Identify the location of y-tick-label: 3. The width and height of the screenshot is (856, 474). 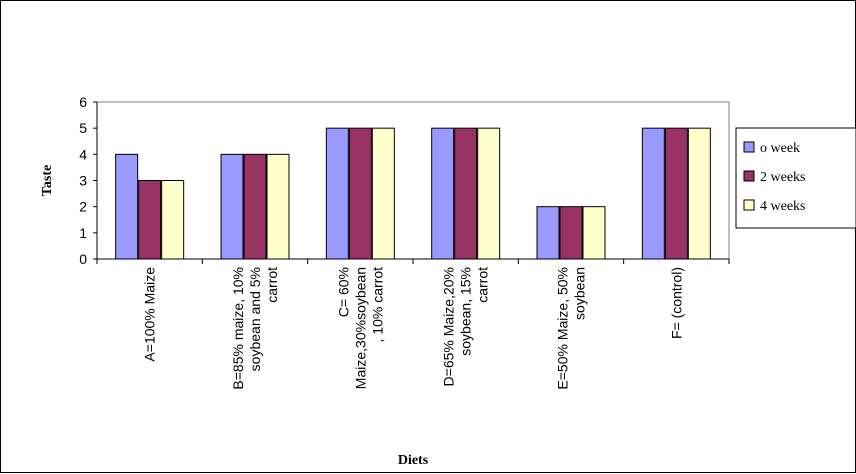
(83, 181).